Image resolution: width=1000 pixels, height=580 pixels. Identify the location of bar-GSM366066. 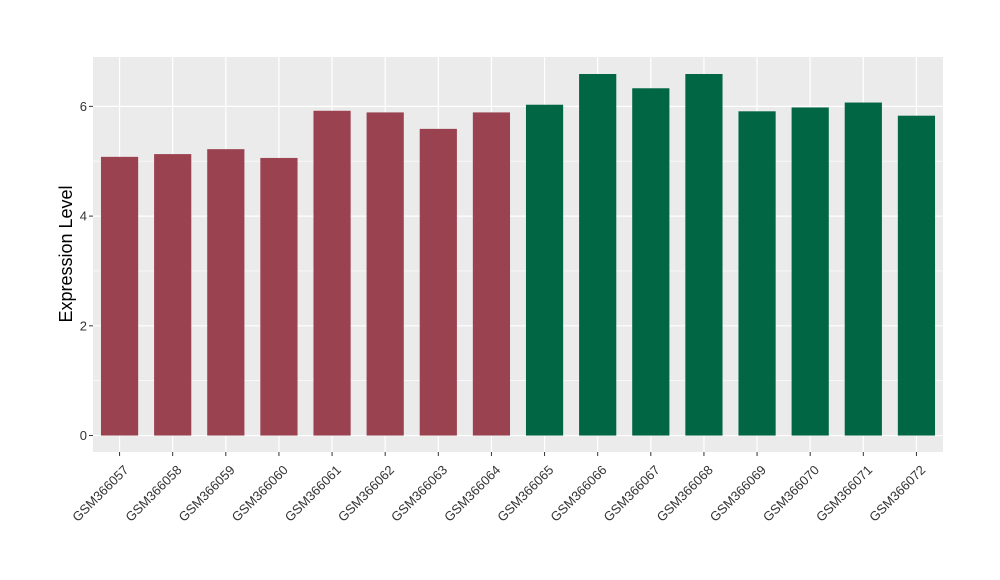
(598, 255).